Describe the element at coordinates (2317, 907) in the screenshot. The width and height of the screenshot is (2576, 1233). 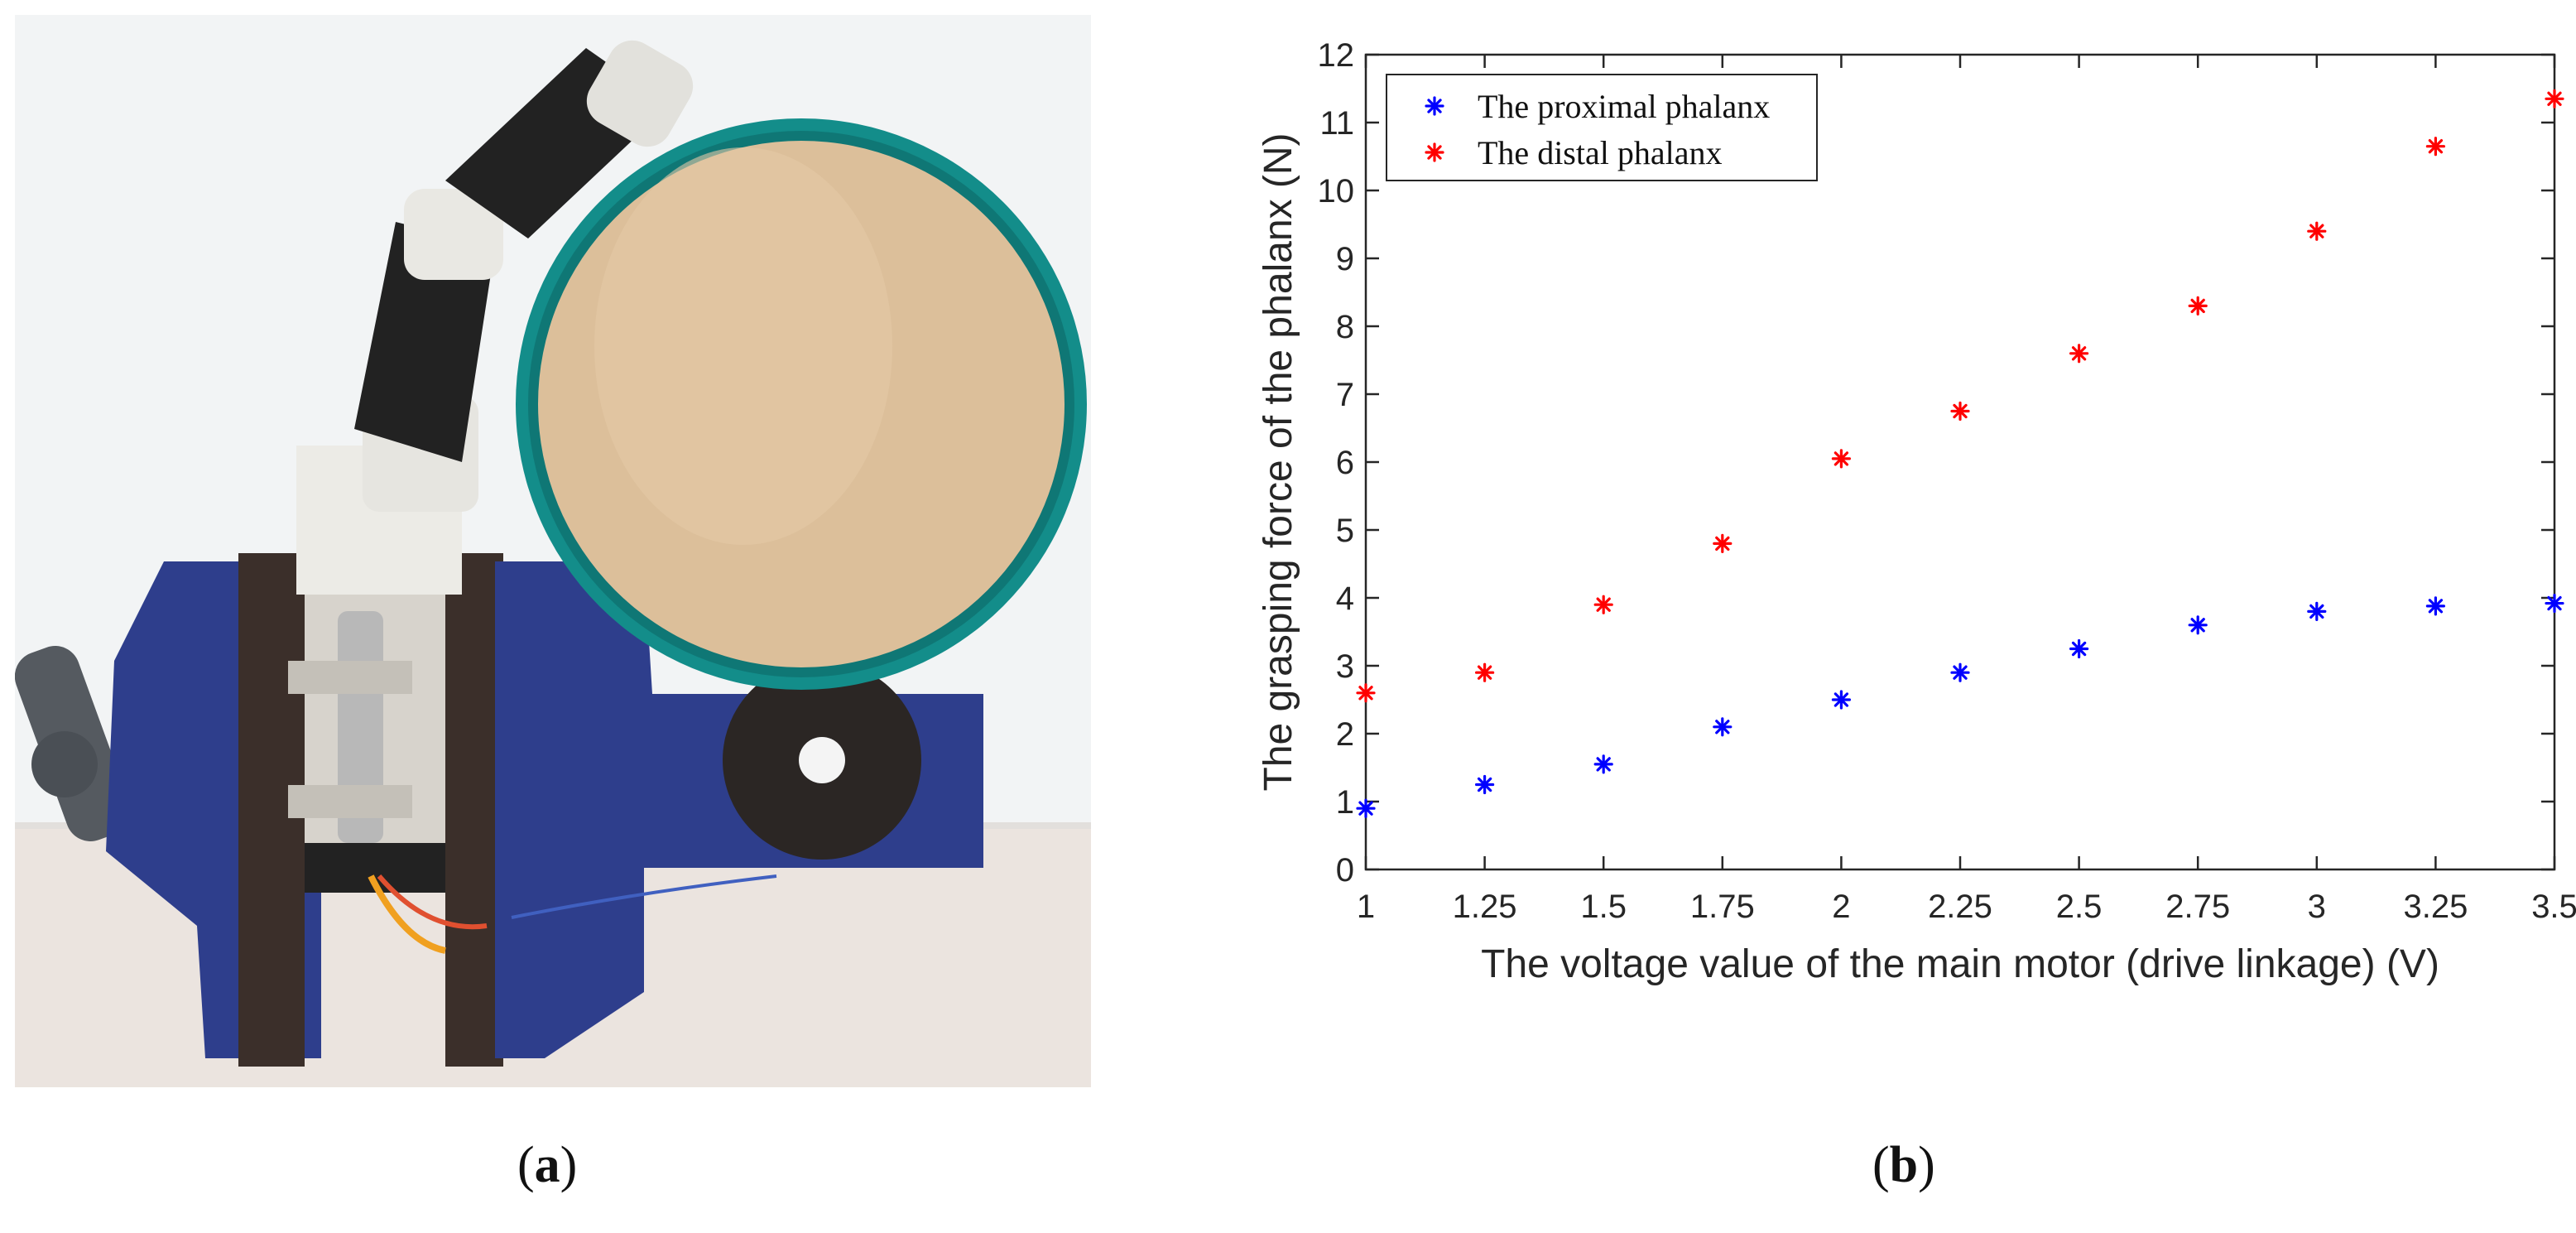
I see `x-tick-label: 3` at that location.